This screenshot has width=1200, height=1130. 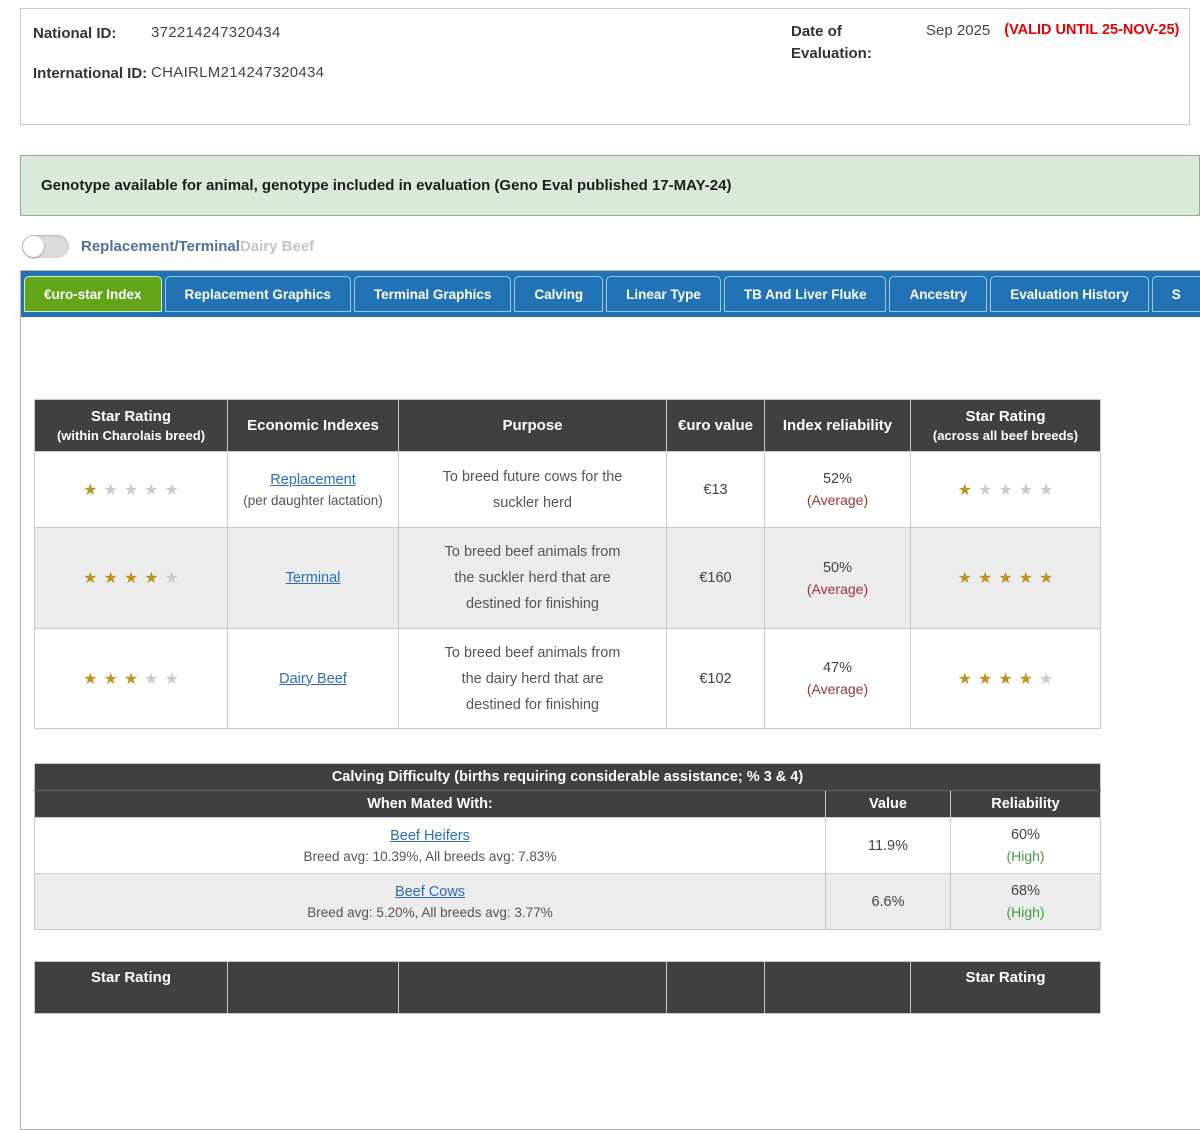 I want to click on col-header-reliability: Reliability, so click(x=1025, y=804).